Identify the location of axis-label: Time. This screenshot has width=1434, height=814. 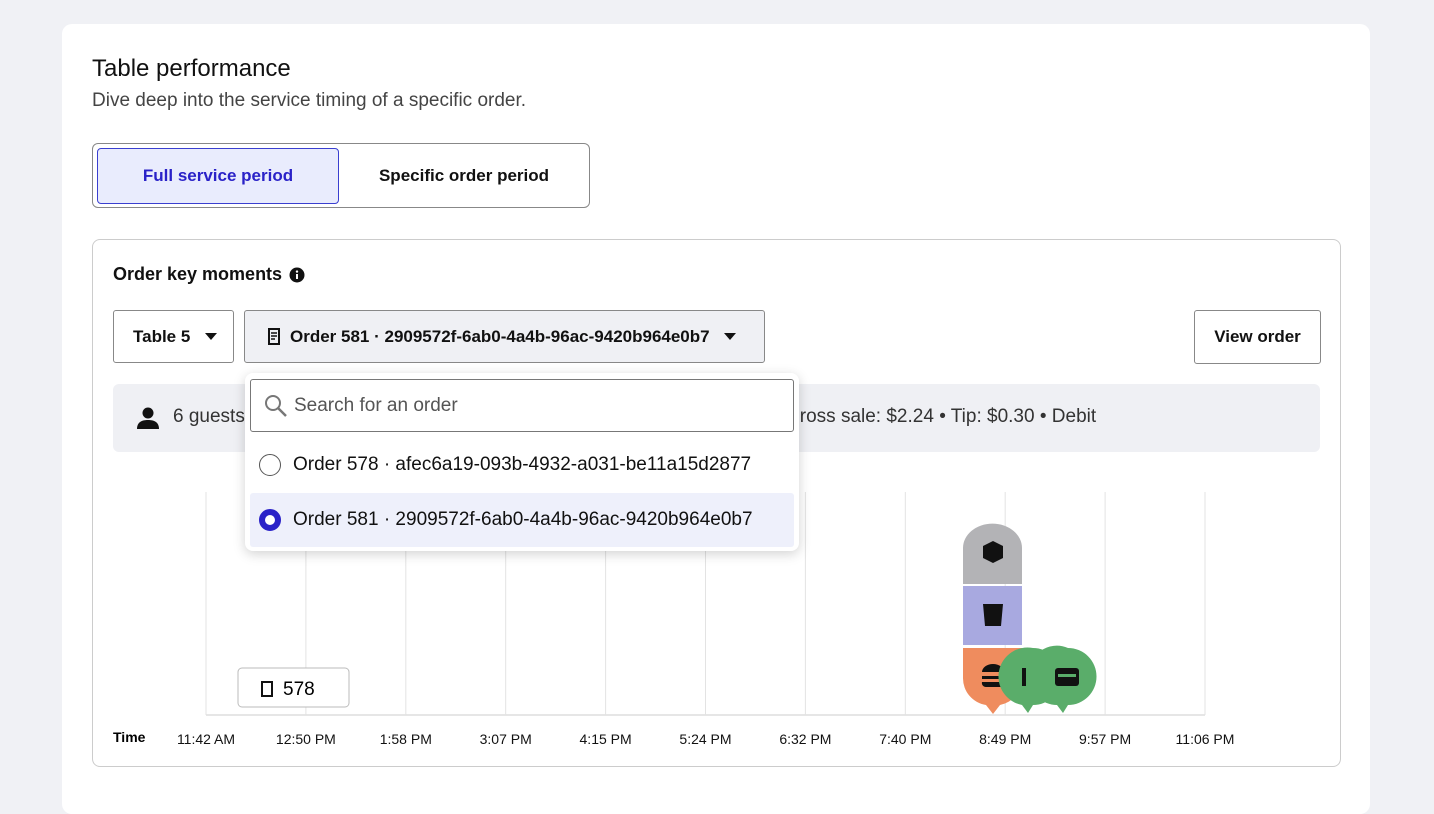
(129, 737).